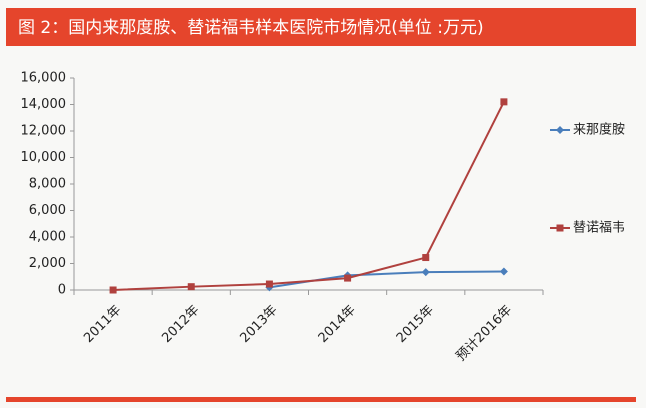  What do you see at coordinates (599, 228) in the screenshot?
I see `legend-label: 替诺福韦` at bounding box center [599, 228].